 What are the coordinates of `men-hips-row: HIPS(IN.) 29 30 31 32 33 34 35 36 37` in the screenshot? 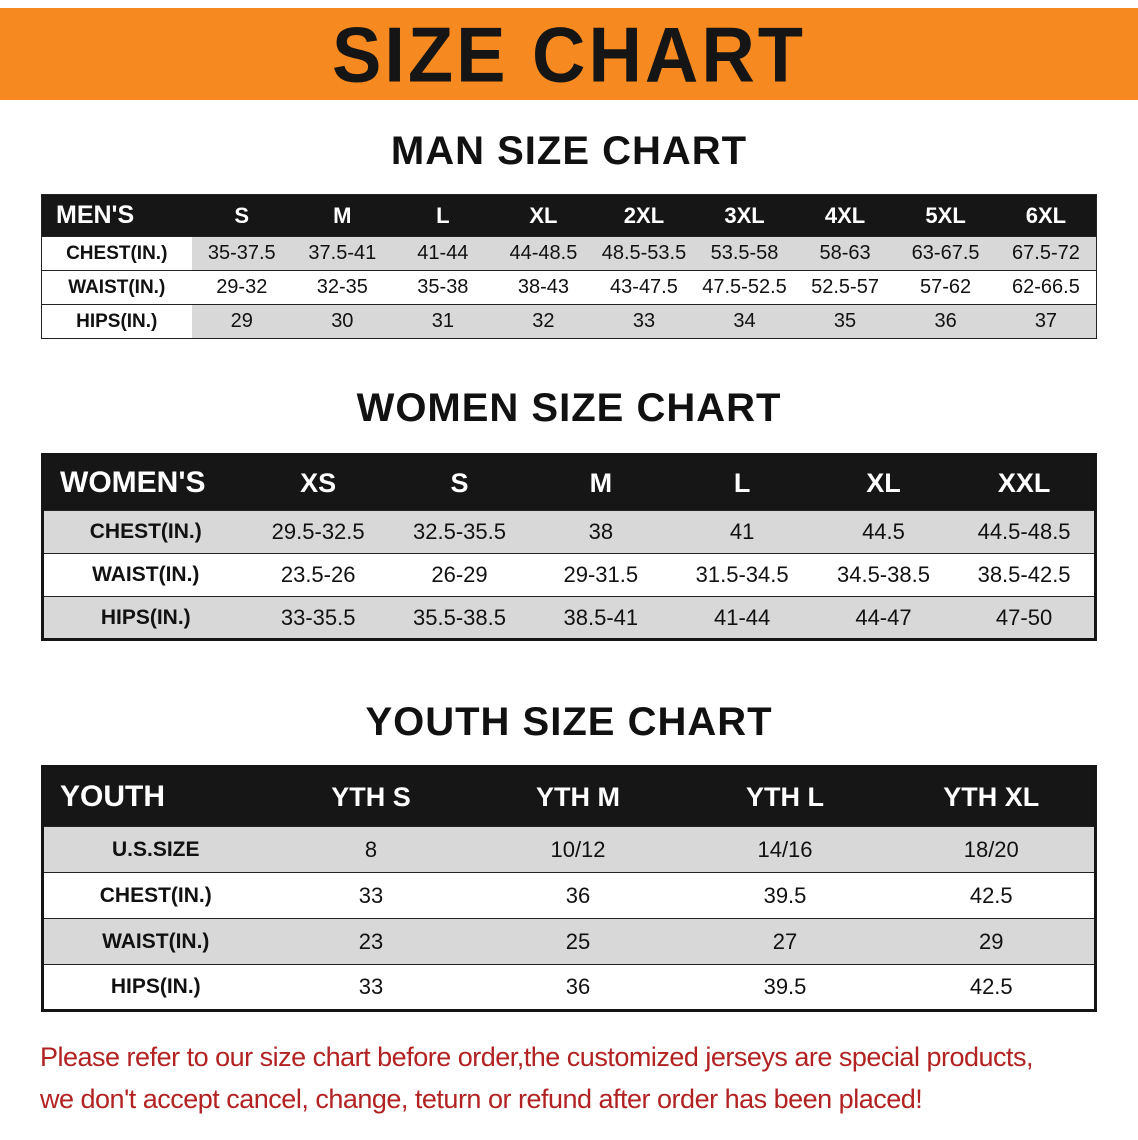 It's located at (569, 321).